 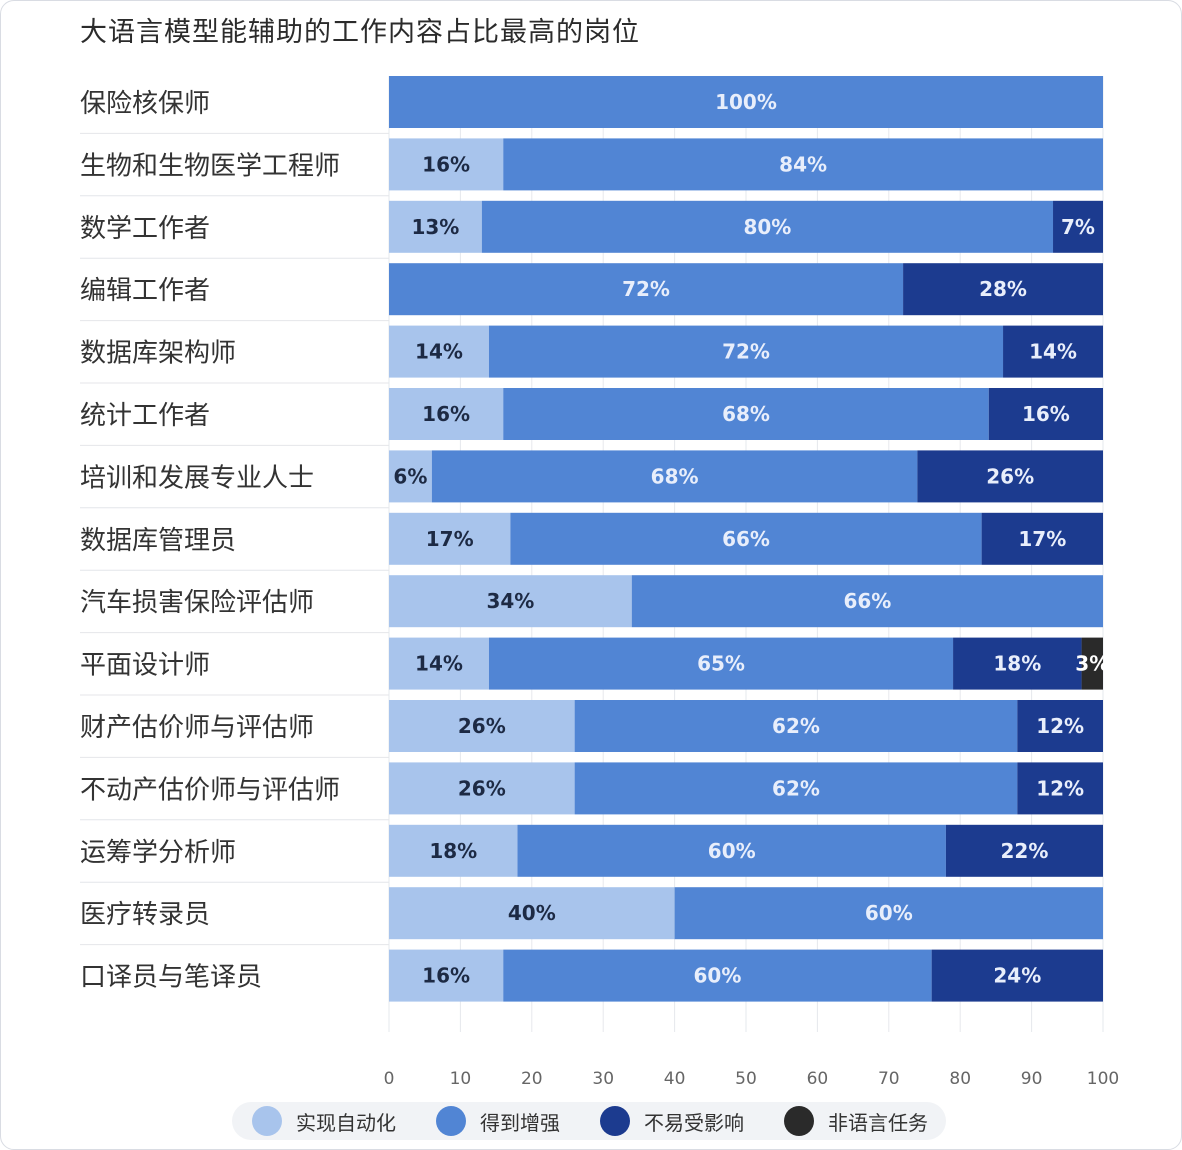 I want to click on legend-item-automation: 实现自动化, so click(x=324, y=1121).